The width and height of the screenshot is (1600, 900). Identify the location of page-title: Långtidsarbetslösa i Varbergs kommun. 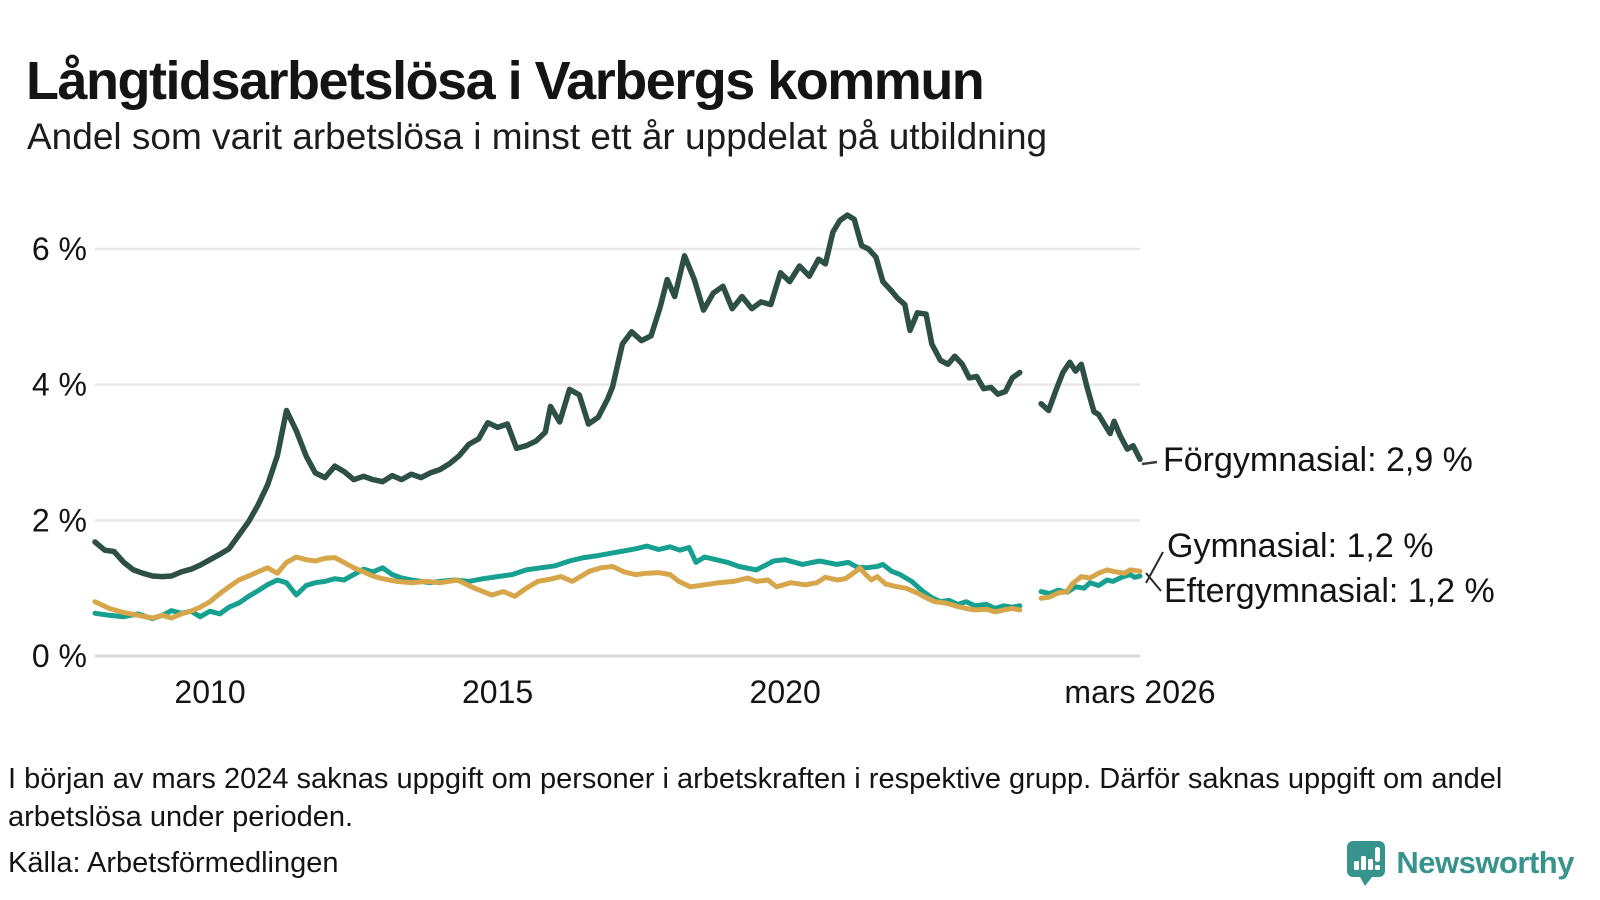
(505, 81).